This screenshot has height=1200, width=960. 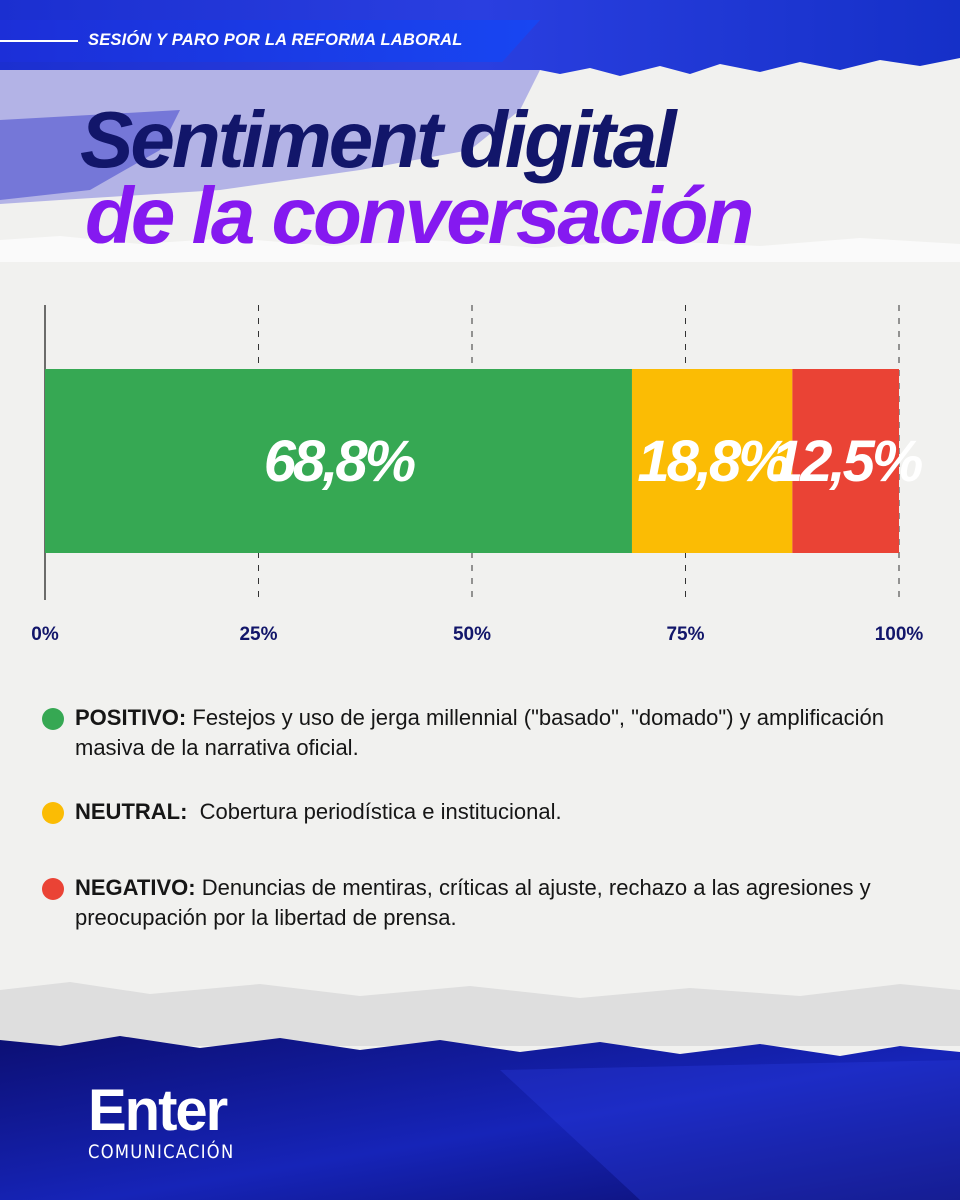 What do you see at coordinates (39, 41) in the screenshot?
I see `header-accent-line` at bounding box center [39, 41].